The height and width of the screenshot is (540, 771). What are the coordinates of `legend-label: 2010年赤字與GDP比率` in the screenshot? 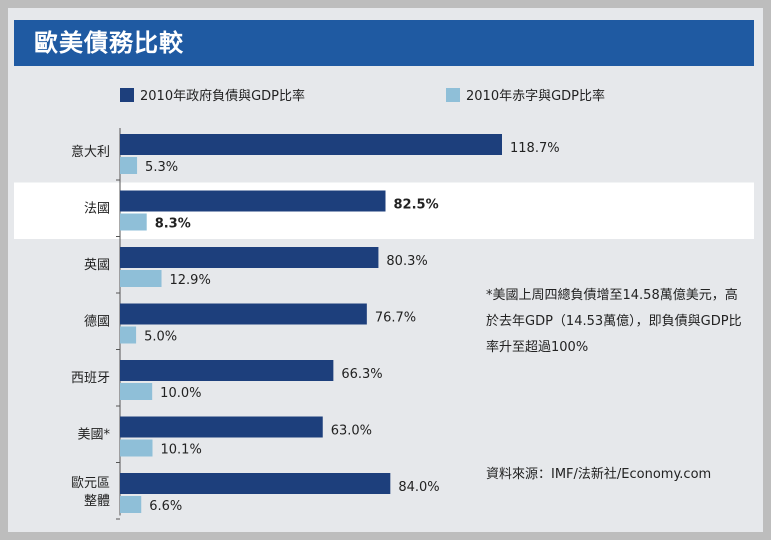 It's located at (535, 96).